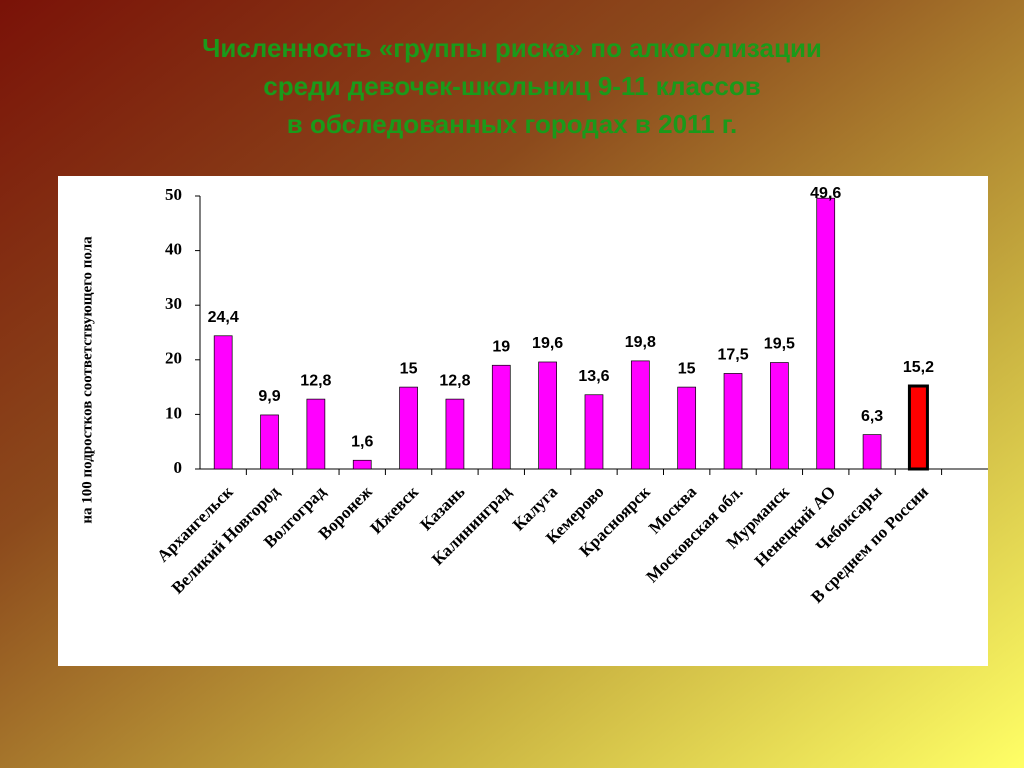  Describe the element at coordinates (512, 124) in the screenshot. I see `chart-title: в обследованных городах в 2011 г.` at that location.